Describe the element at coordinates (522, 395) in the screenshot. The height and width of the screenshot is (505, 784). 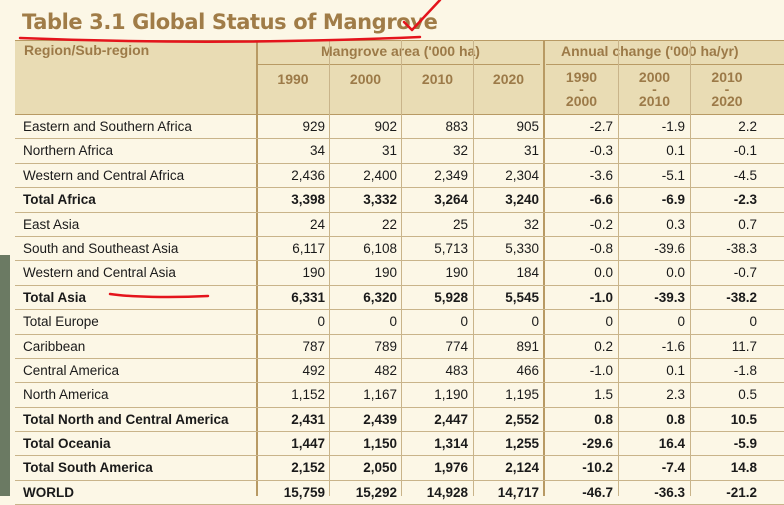
I see `area-cell: 1,195` at that location.